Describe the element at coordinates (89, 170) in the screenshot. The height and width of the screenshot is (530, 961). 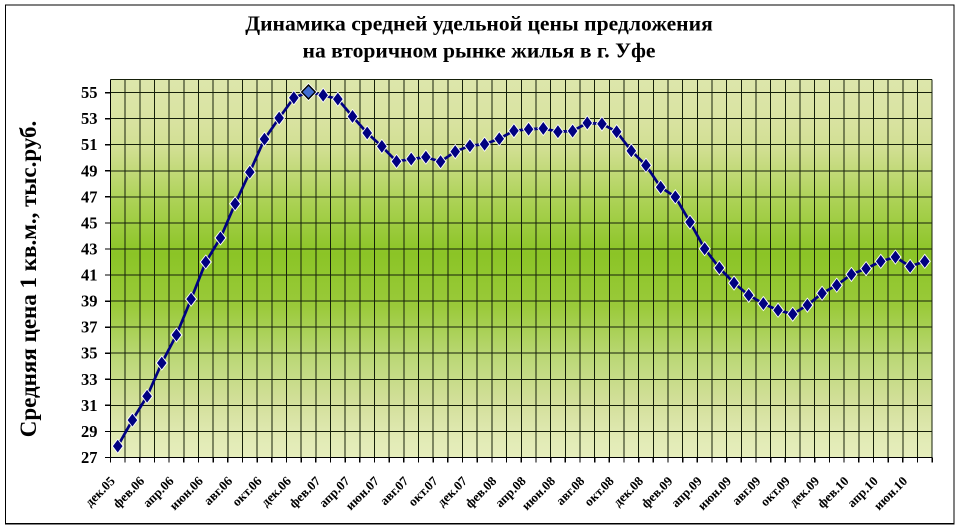
I see `svg-text: 49` at that location.